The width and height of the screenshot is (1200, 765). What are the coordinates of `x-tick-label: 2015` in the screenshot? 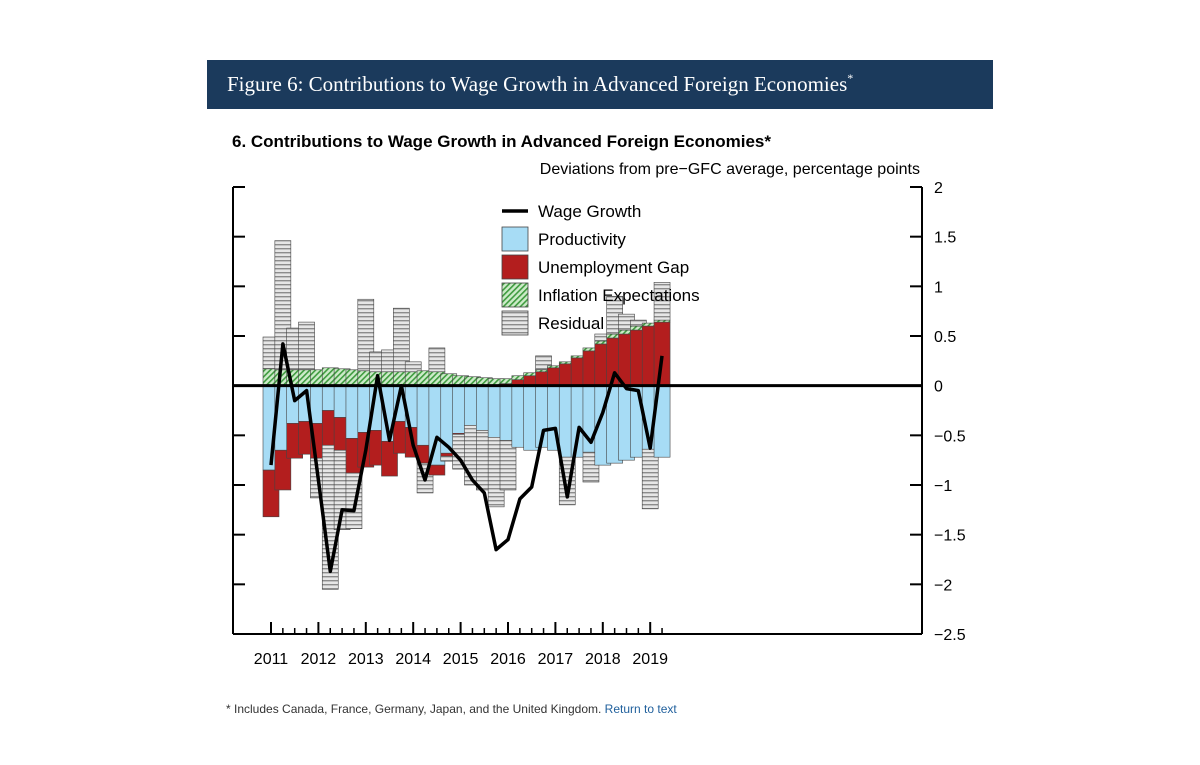 It's located at (461, 659).